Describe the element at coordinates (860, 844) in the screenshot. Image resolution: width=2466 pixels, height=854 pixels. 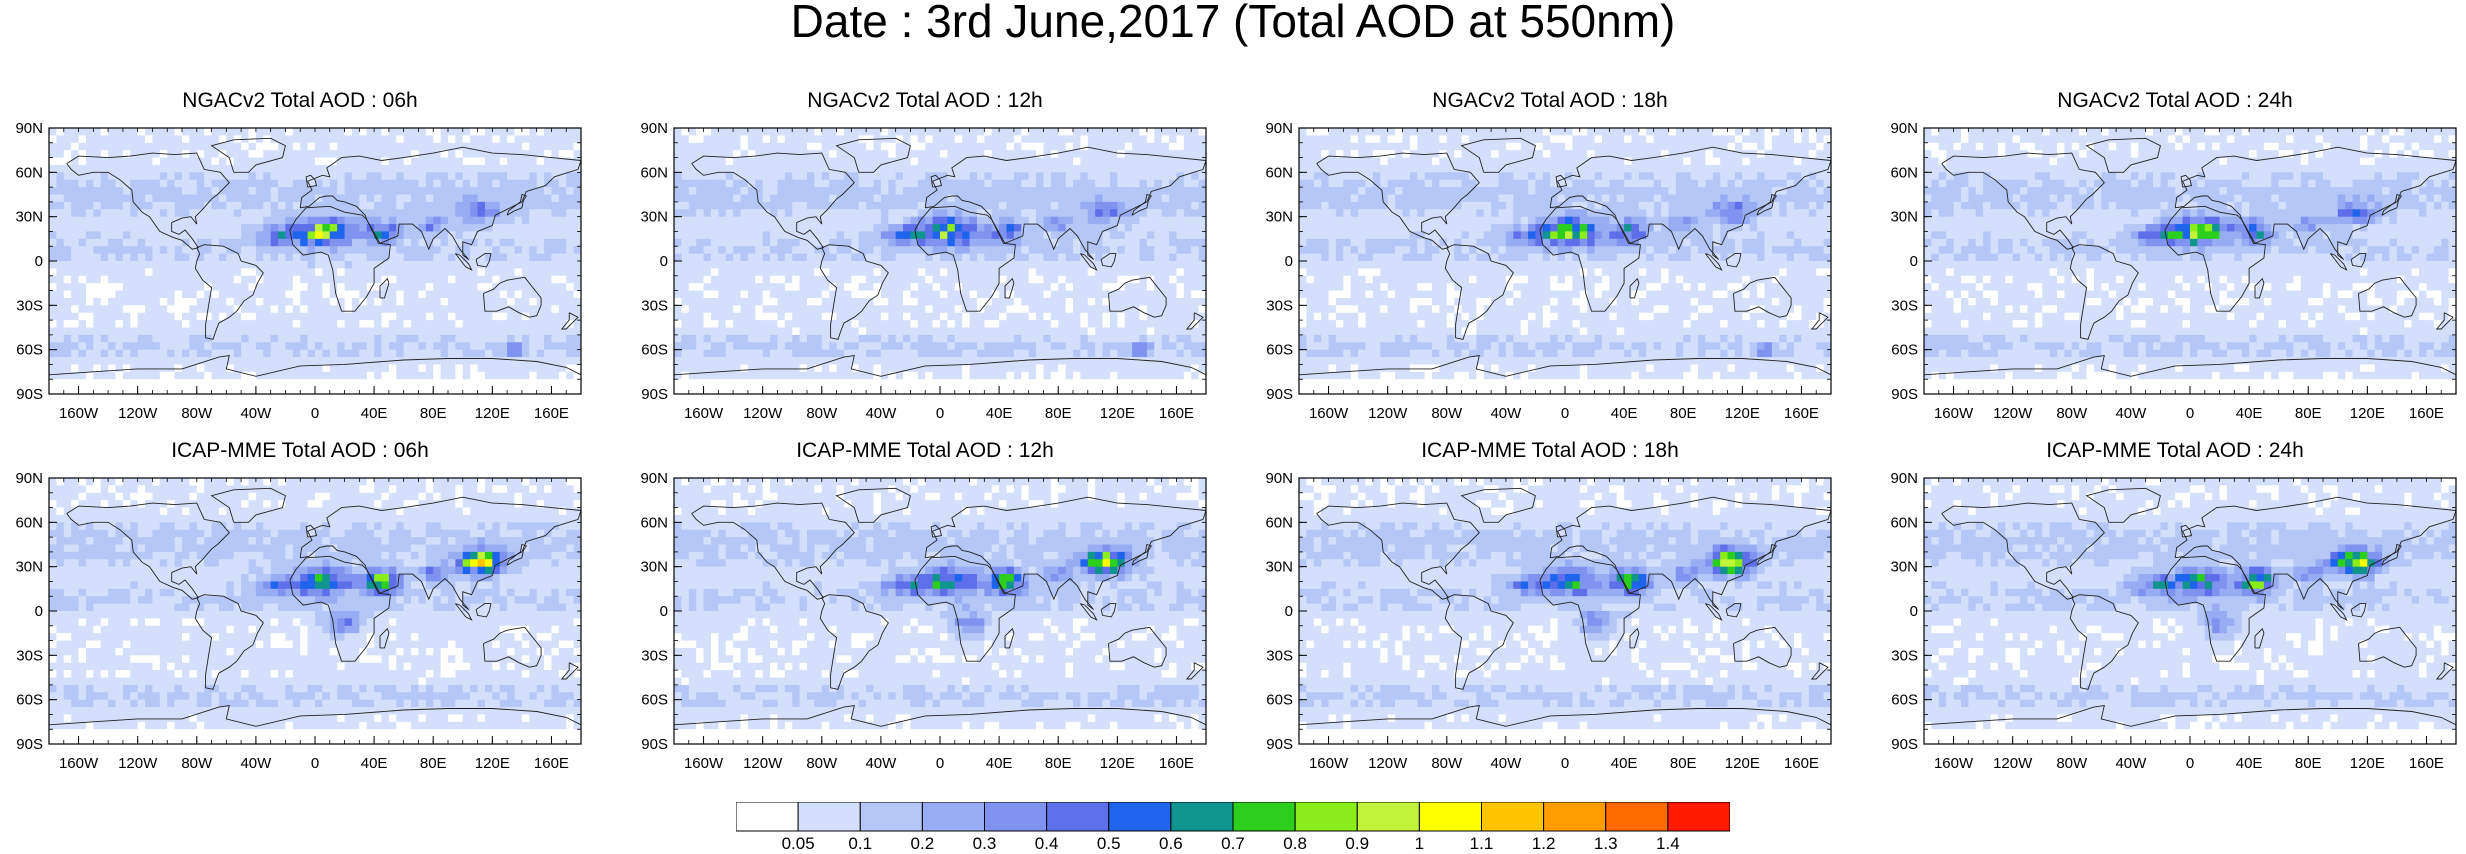
I see `colorbar-label: 0.1` at that location.